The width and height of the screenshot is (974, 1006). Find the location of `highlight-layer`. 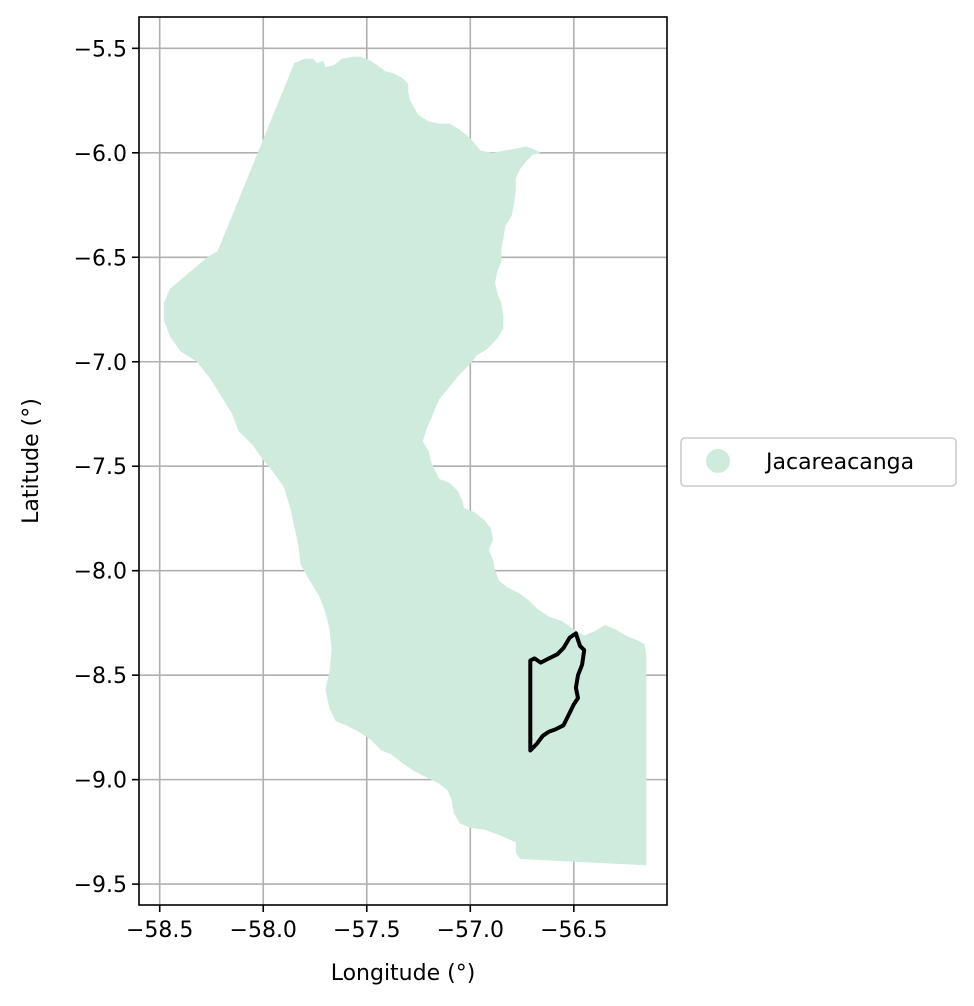

highlight-layer is located at coordinates (557, 692).